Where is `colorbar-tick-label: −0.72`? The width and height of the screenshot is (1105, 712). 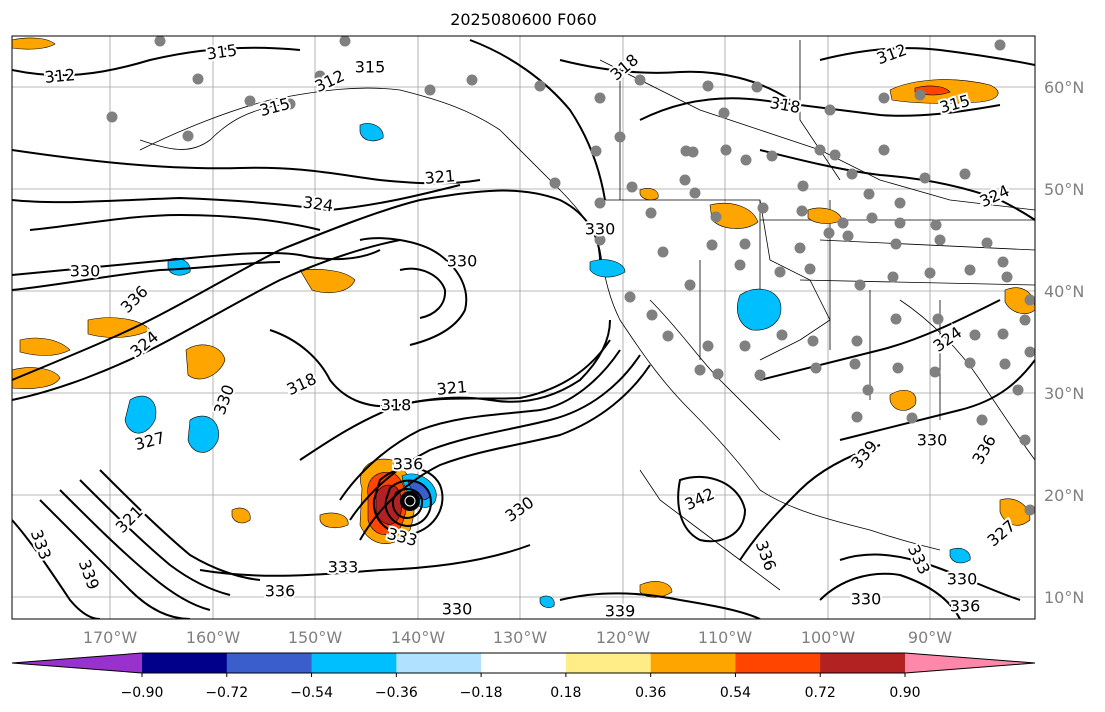
colorbar-tick-label: −0.72 is located at coordinates (226, 693).